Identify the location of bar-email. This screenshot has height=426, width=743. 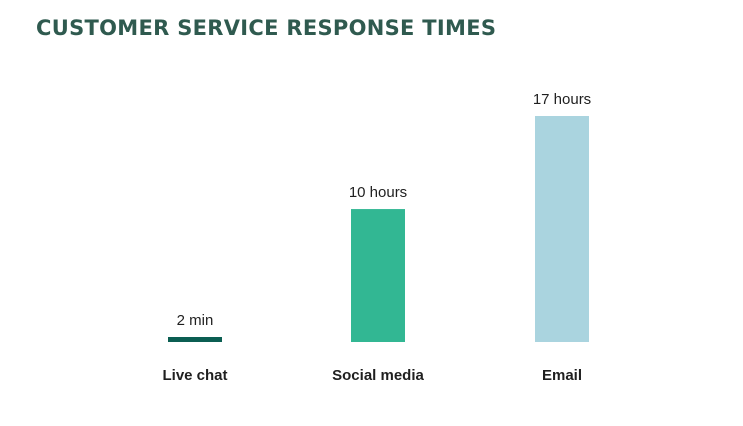
(562, 229).